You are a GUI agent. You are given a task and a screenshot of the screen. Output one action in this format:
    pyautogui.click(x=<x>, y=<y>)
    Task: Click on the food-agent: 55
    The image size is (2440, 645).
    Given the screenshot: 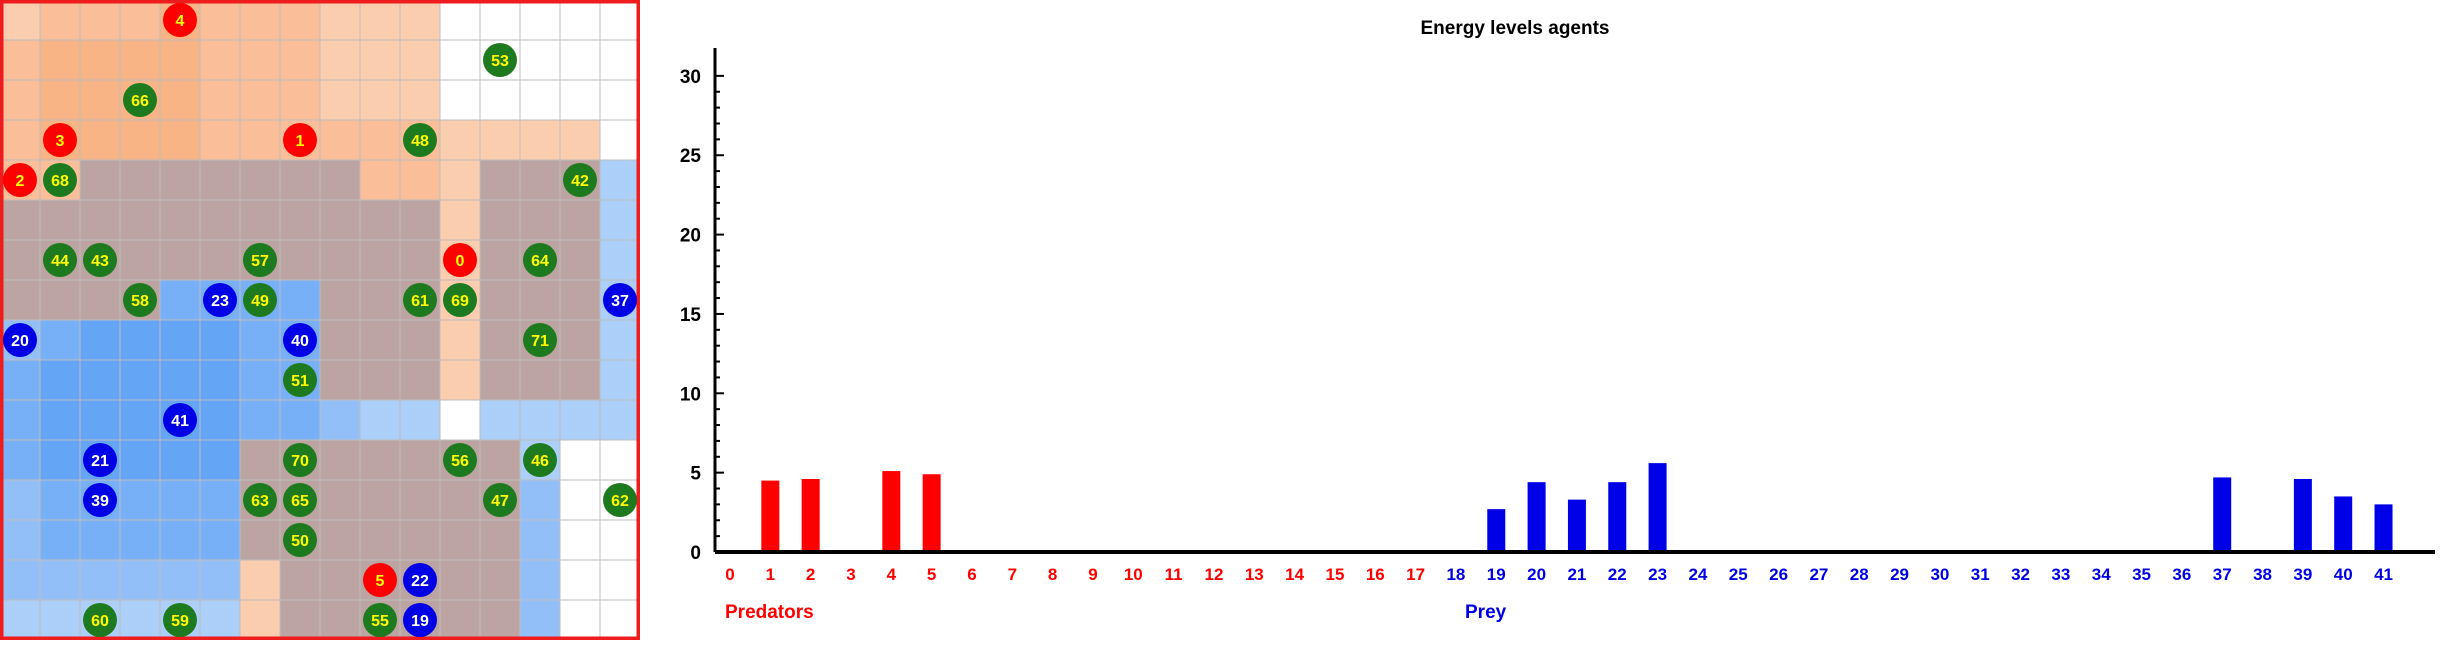 What is the action you would take?
    pyautogui.click(x=380, y=620)
    